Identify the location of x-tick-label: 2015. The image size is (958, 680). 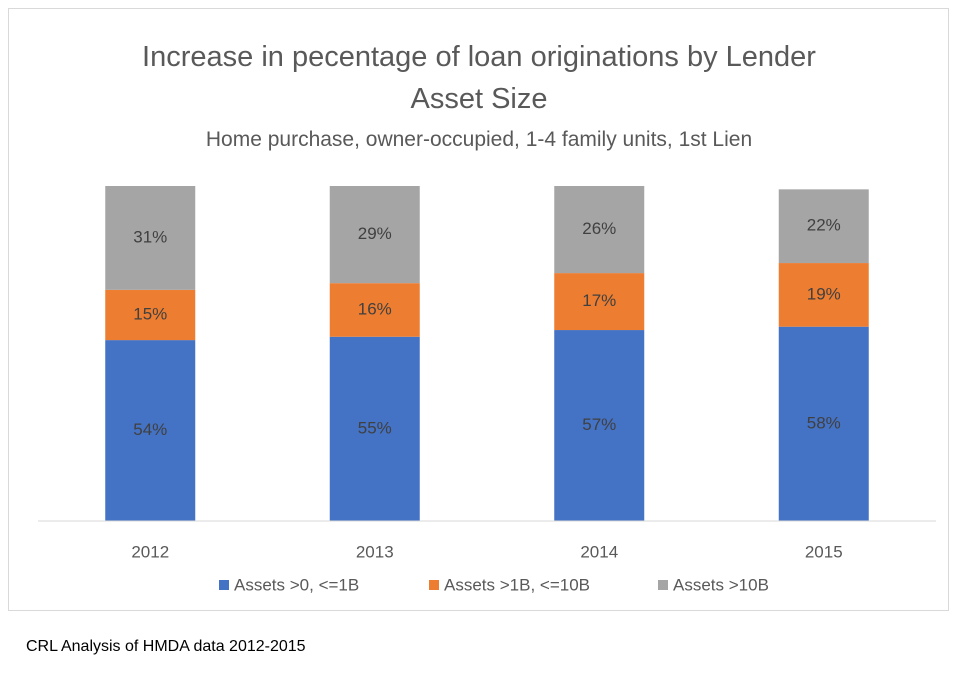
(824, 551).